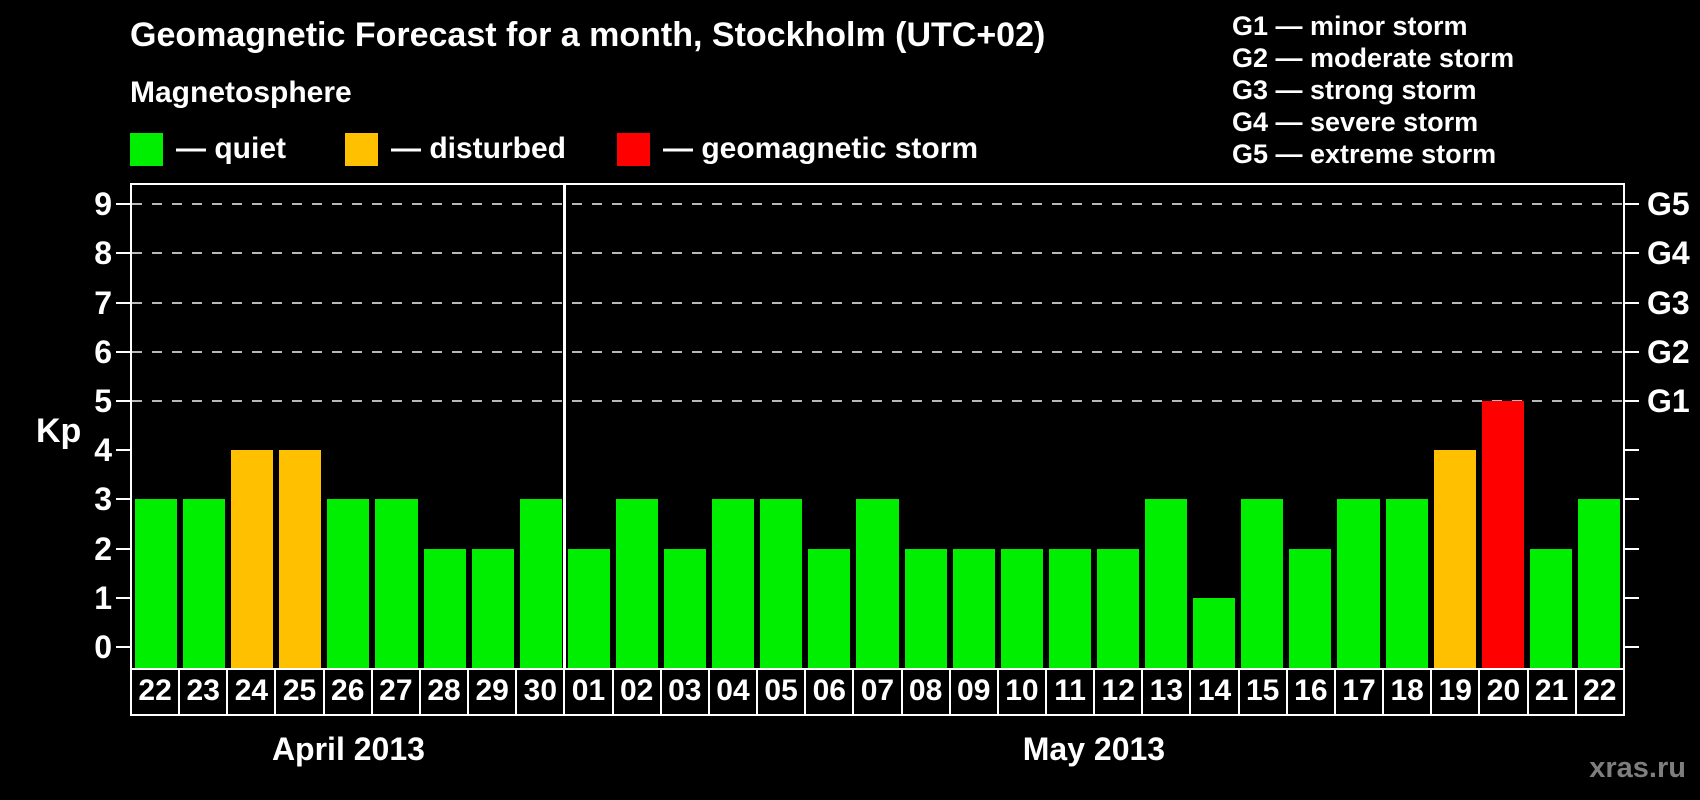  I want to click on y-axis-tick-label: 8, so click(103, 253).